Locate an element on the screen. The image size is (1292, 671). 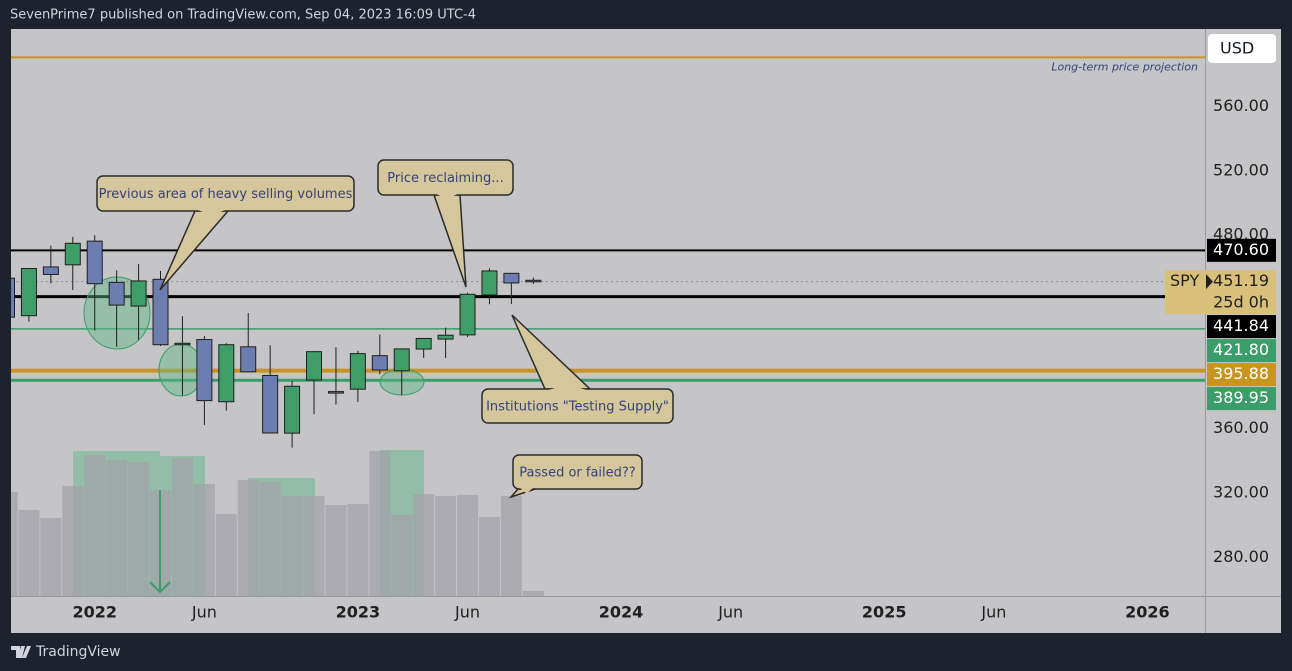
price-label: 470.60 is located at coordinates (1241, 249).